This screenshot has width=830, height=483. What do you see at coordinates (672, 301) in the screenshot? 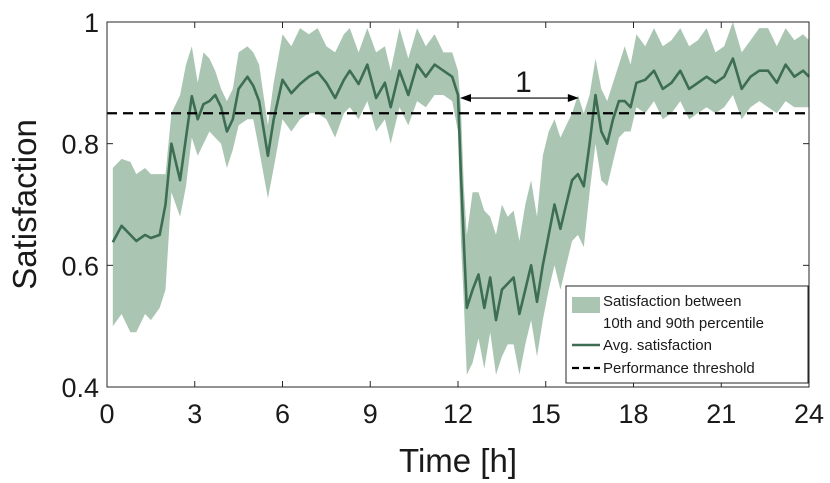
I see `legend-band-label-line1: Satisfaction between` at bounding box center [672, 301].